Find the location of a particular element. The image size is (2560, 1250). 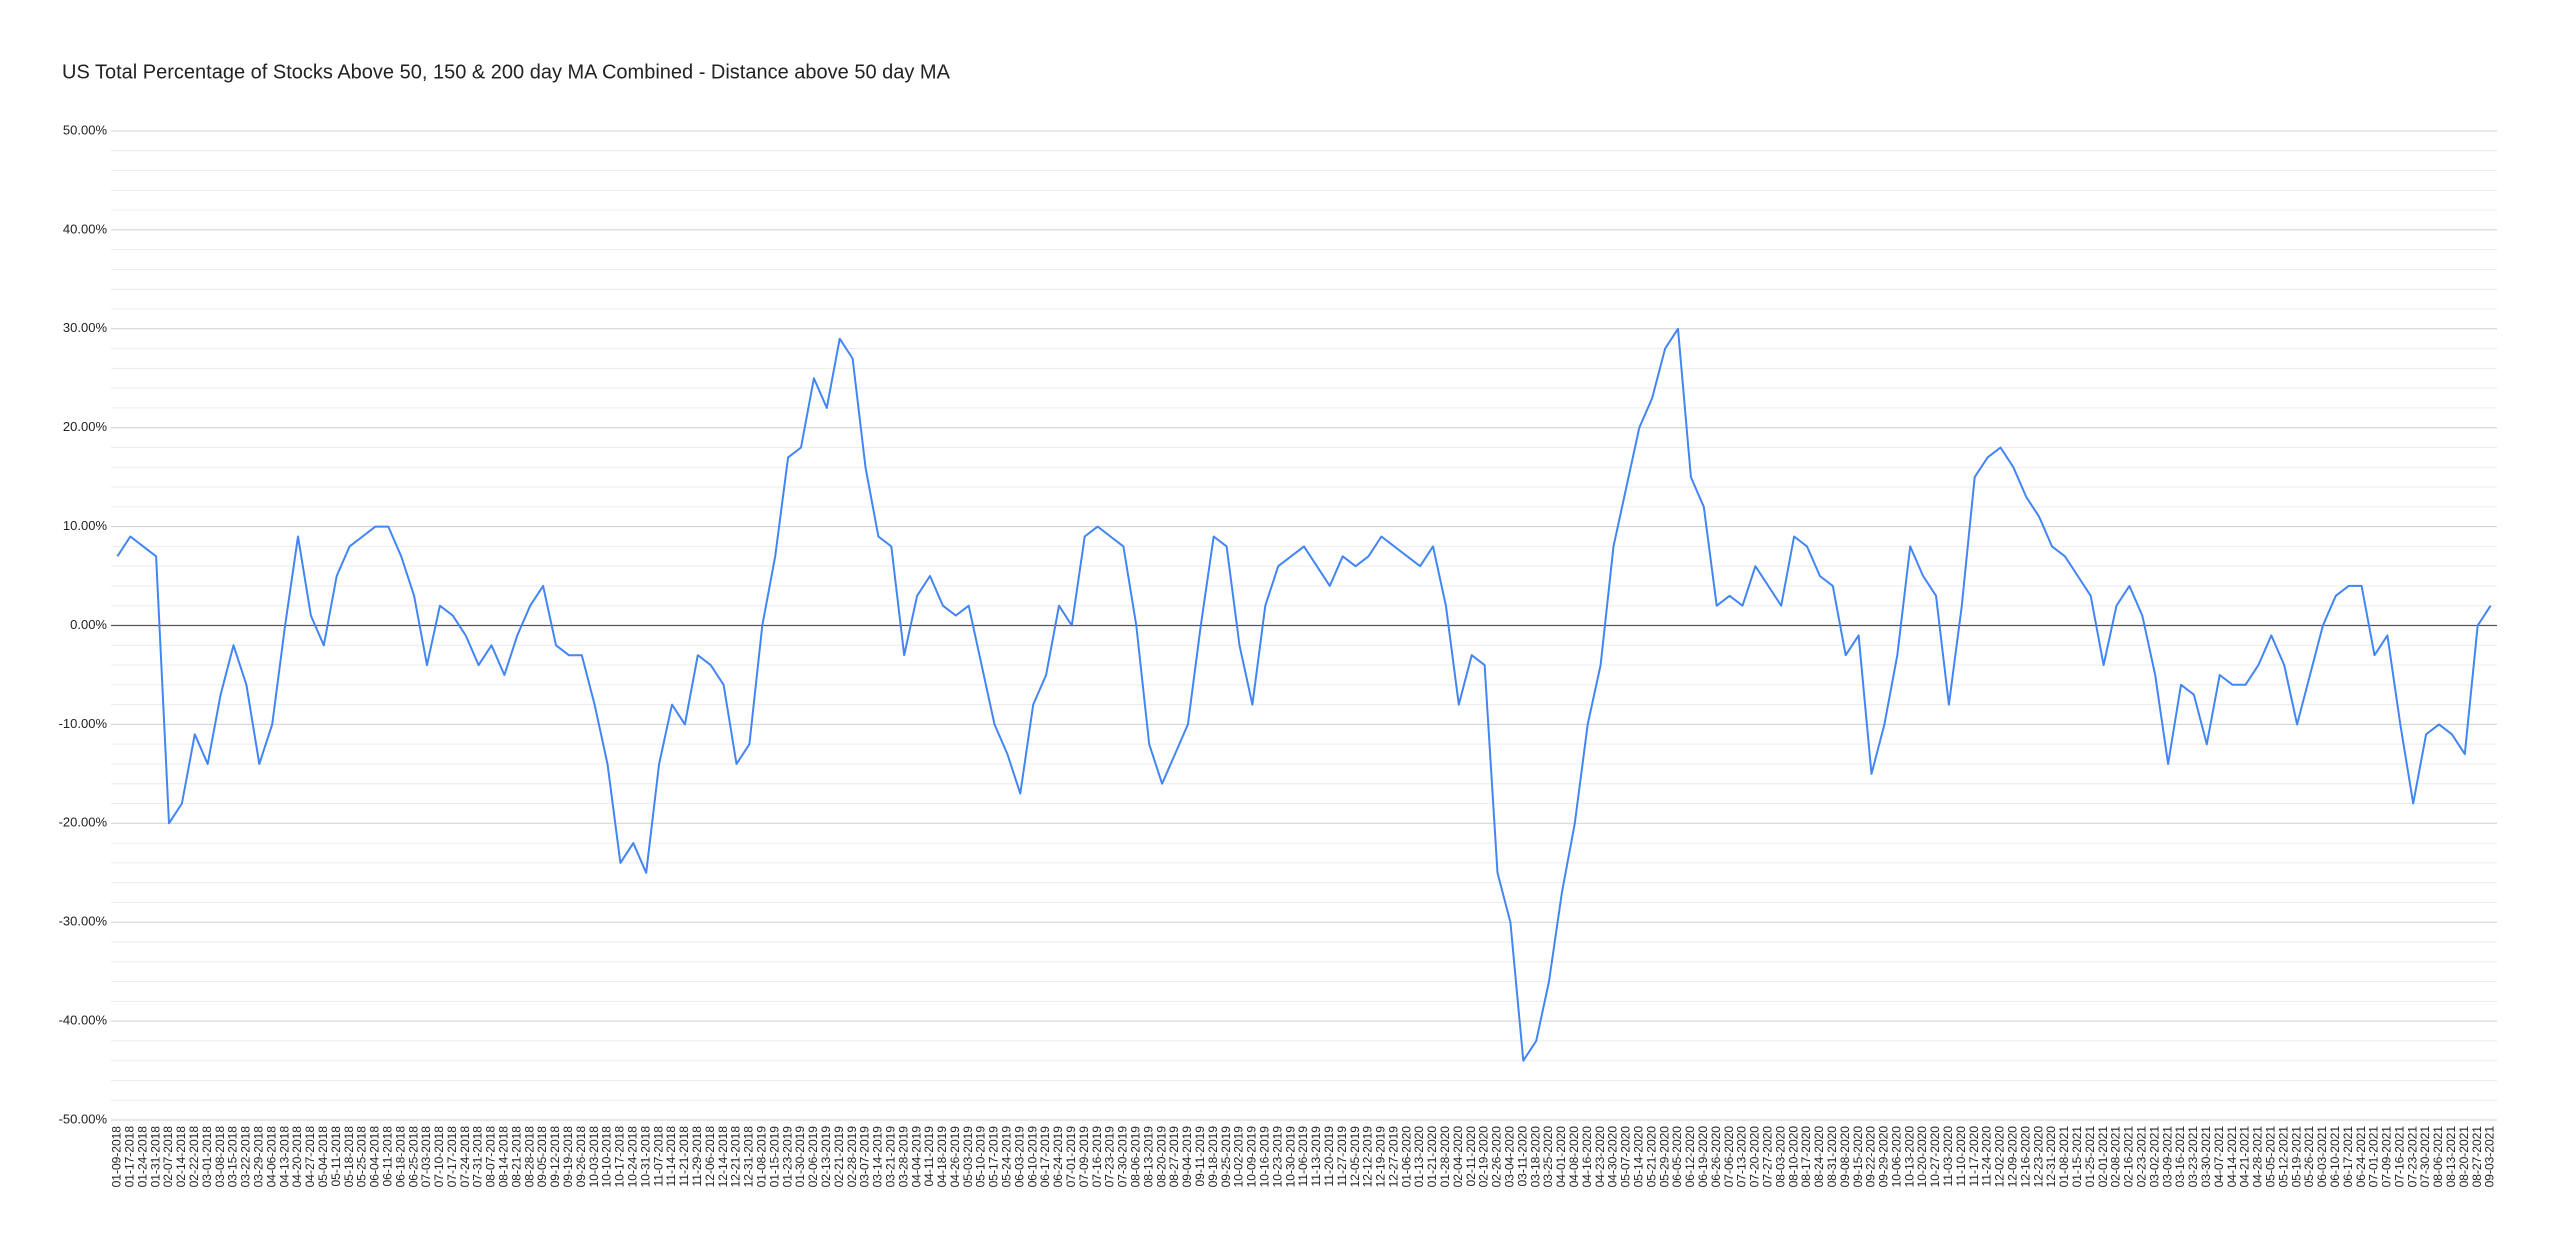

x-tick-label: 07-01-2021 is located at coordinates (2374, 1157).